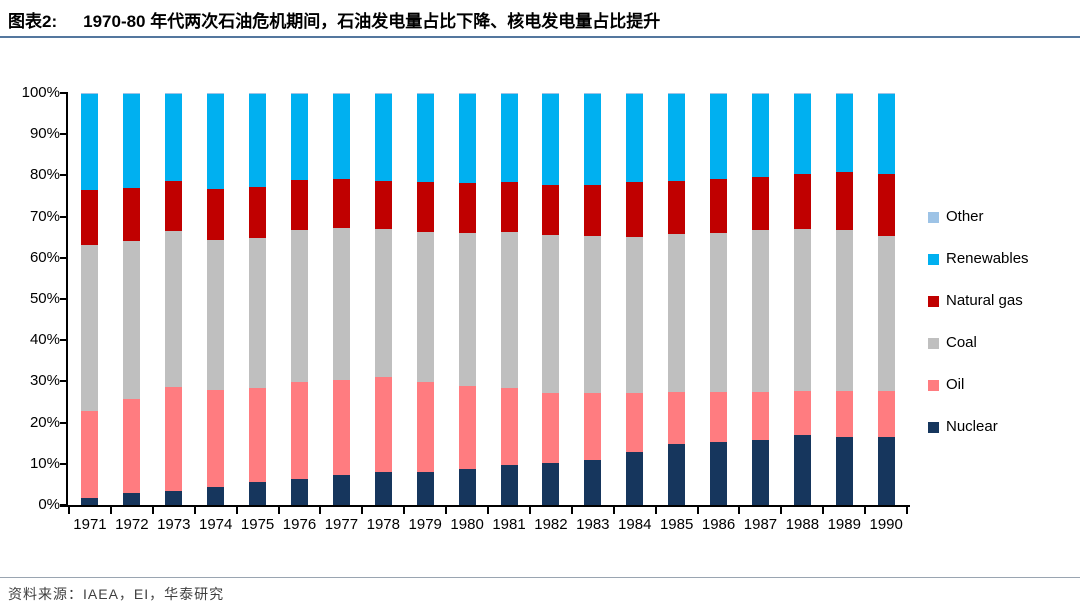  What do you see at coordinates (216, 438) in the screenshot?
I see `bar-segment-oil-1974` at bounding box center [216, 438].